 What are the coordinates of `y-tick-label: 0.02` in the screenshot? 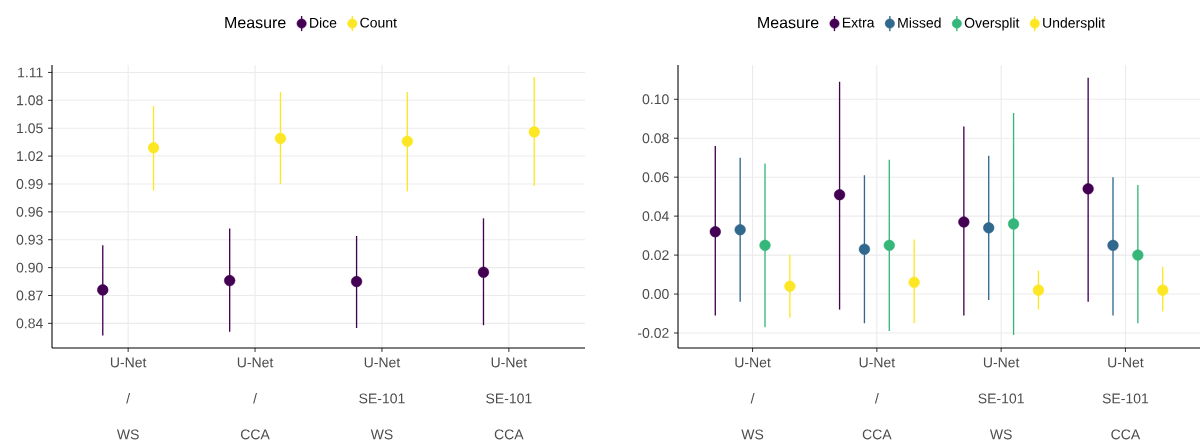 It's located at (655, 255).